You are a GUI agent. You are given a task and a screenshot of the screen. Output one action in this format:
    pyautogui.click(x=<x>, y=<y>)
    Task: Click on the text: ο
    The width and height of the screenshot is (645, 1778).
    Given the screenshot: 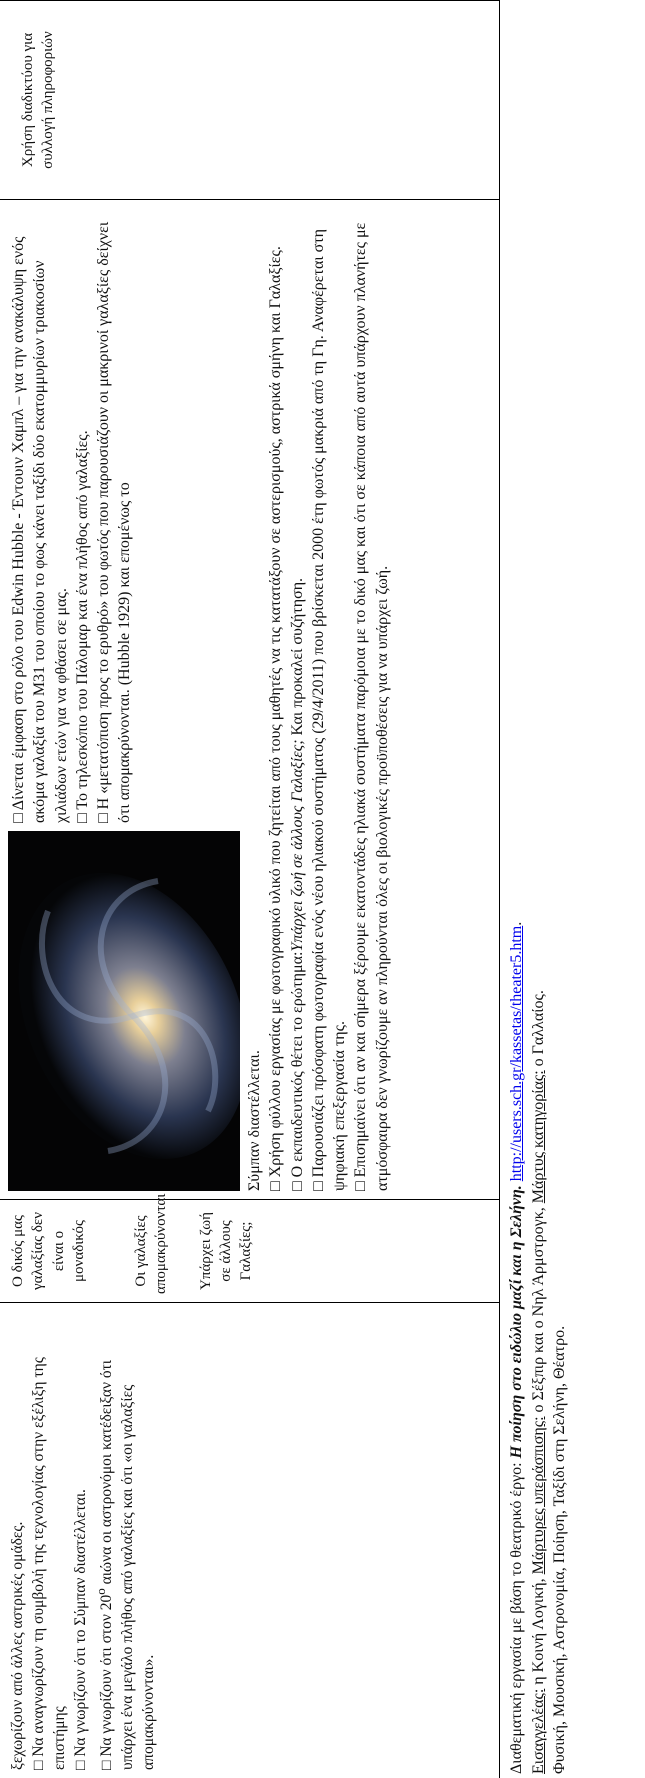 What is the action you would take?
    pyautogui.click(x=100, y=1591)
    